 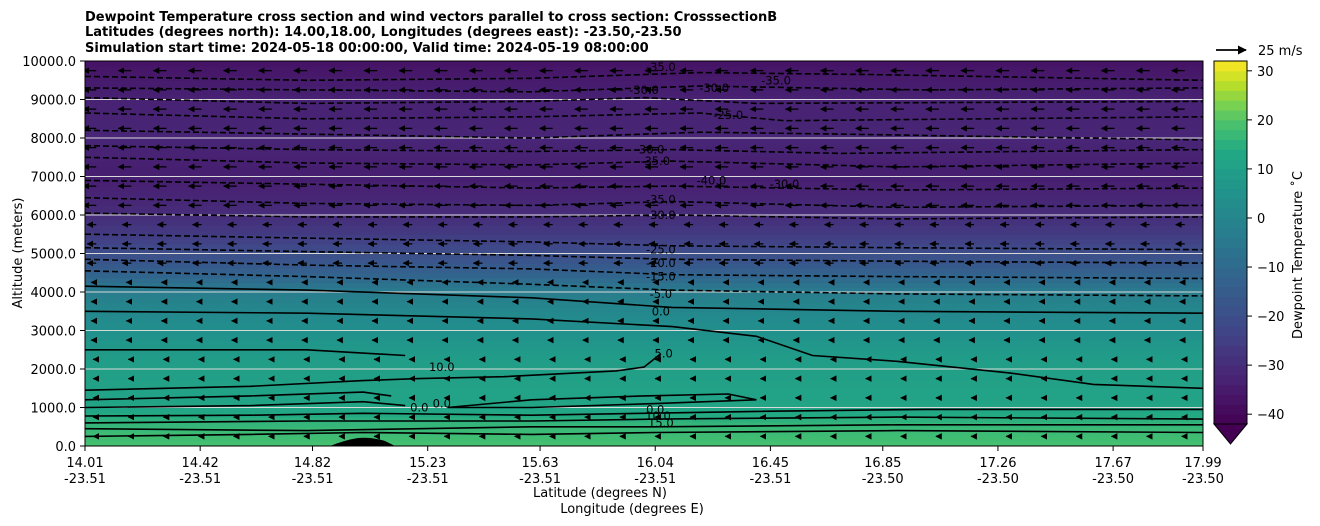 What do you see at coordinates (84, 463) in the screenshot?
I see `x-tick-label-lat: 14.01` at bounding box center [84, 463].